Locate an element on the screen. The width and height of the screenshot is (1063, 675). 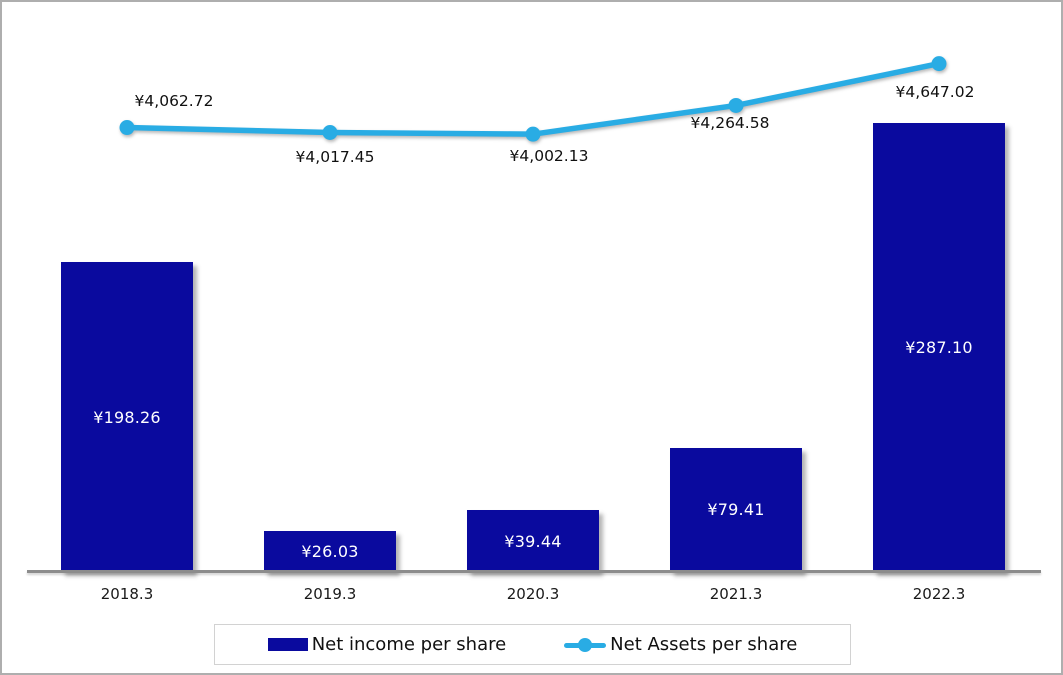
x-axis-label-2021.3: 2021.3 is located at coordinates (736, 594).